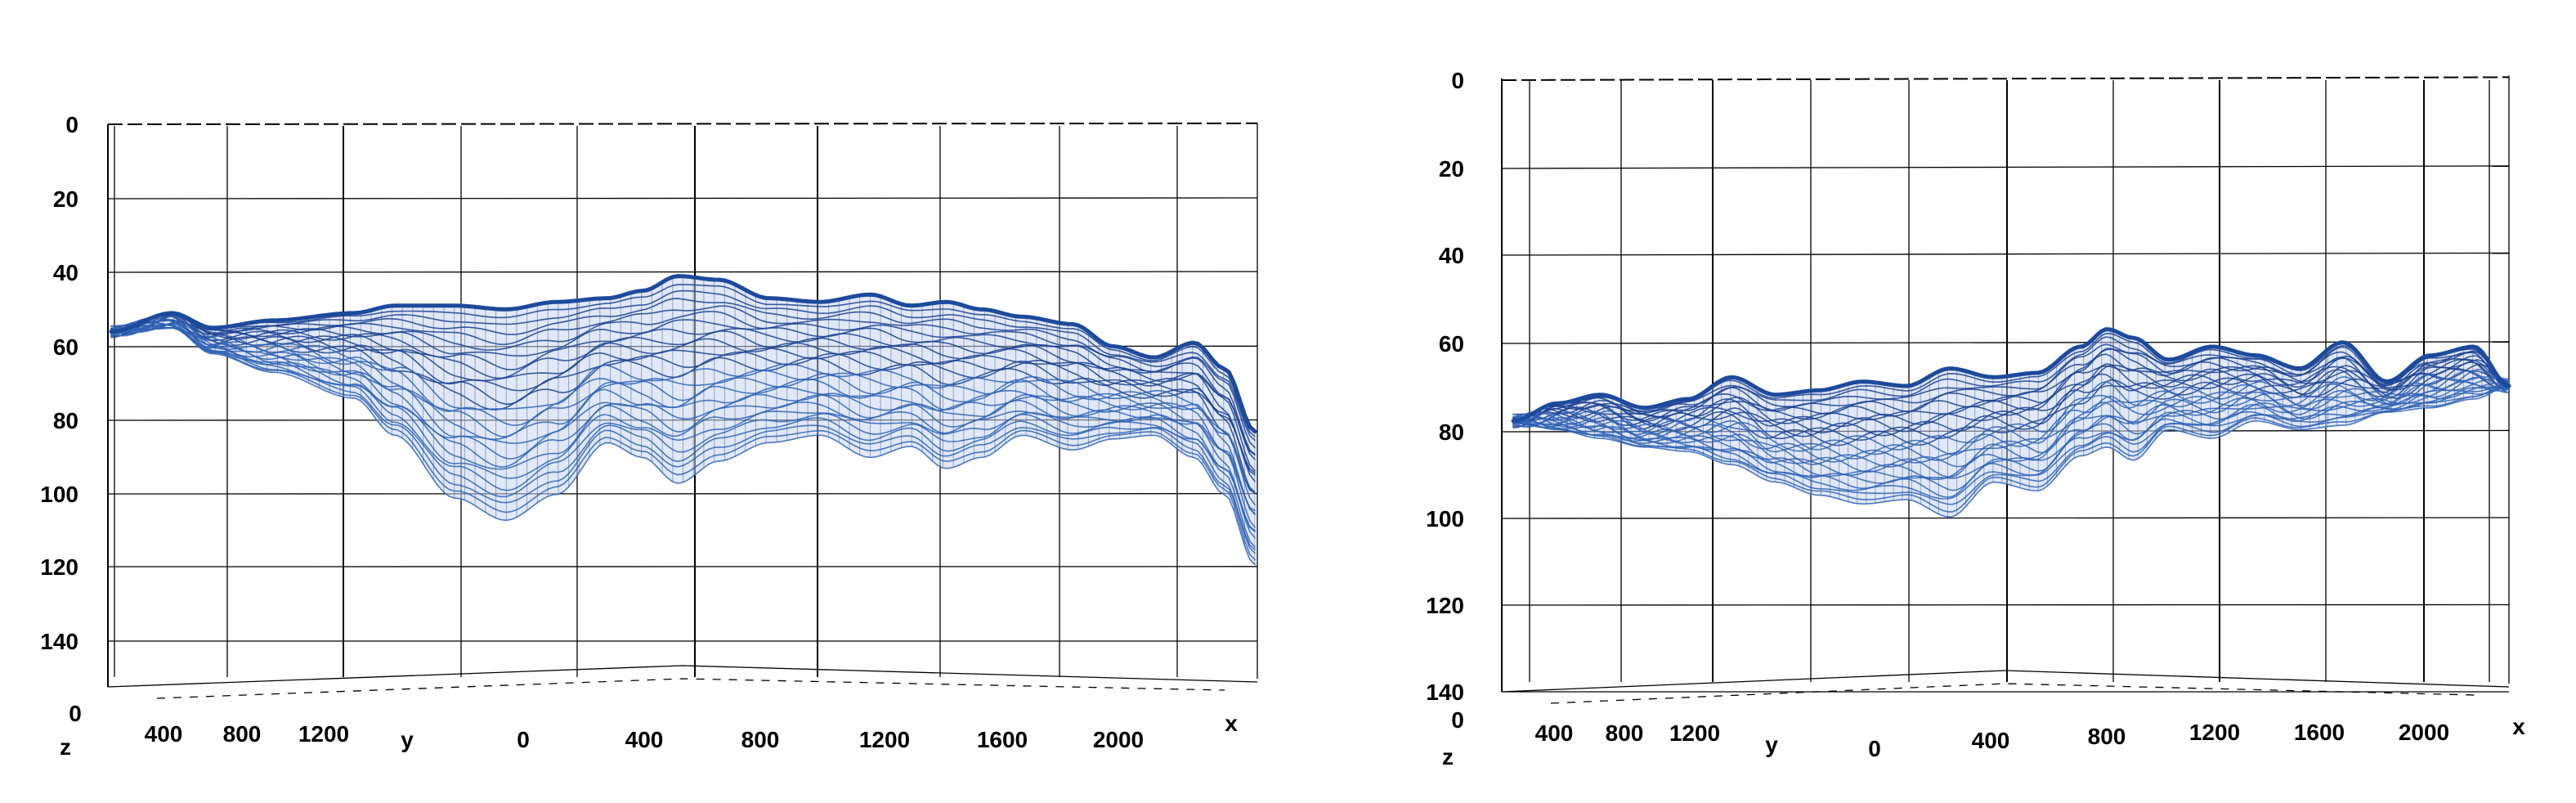  I want to click on left-z-tick-label: 140, so click(59, 642).